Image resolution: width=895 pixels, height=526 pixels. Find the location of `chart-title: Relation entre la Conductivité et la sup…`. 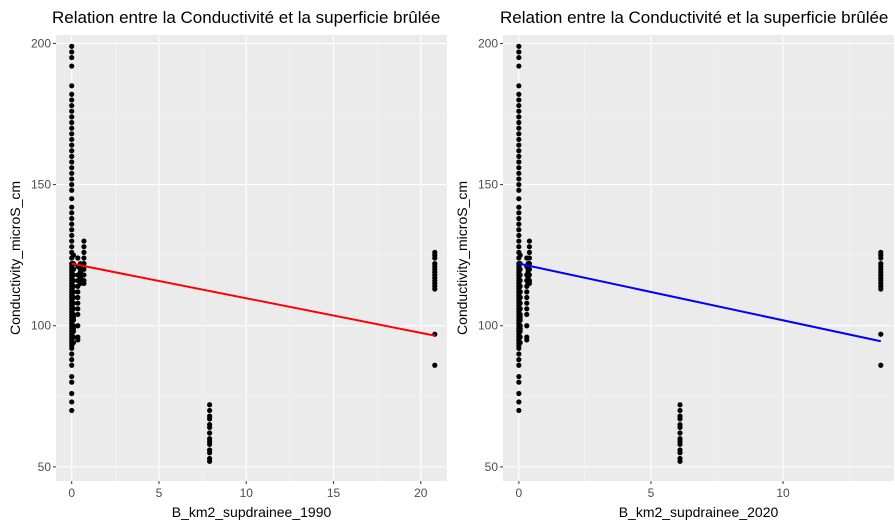

chart-title: Relation entre la Conductivité et la sup… is located at coordinates (246, 17).